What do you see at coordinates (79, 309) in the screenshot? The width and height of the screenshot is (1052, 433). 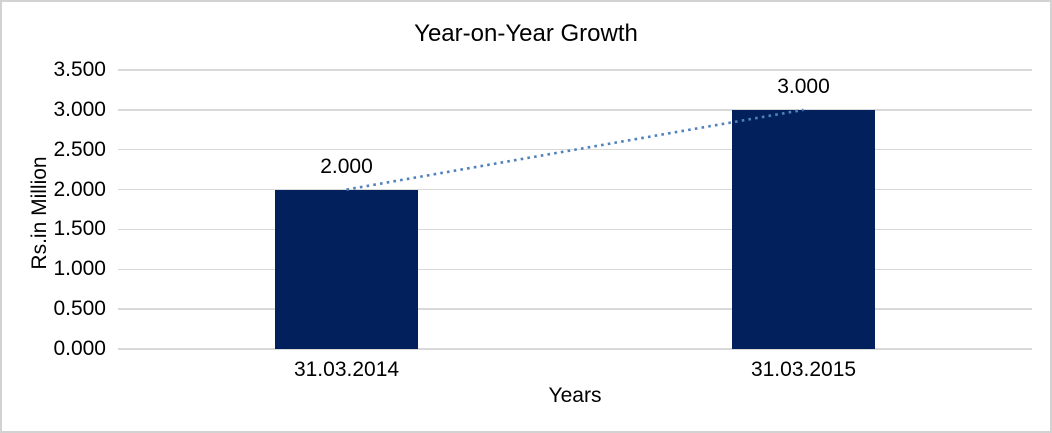 I see `y-tick-label: 0.500` at bounding box center [79, 309].